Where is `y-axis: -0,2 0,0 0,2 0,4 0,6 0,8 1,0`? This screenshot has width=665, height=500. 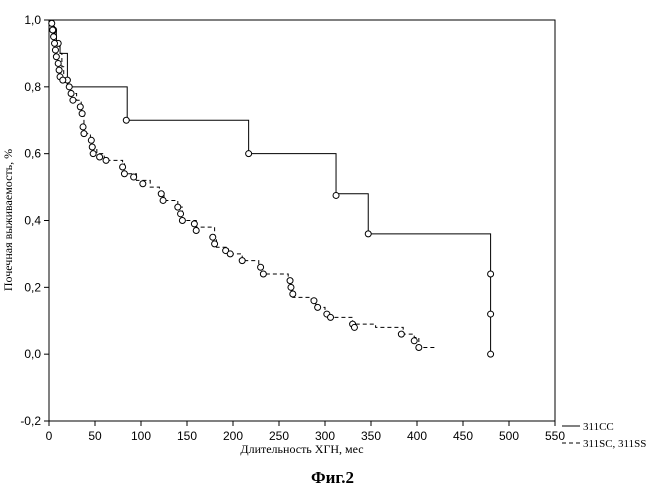
y-axis: -0,2 0,0 0,2 0,4 0,6 0,8 1,0 is located at coordinates (34, 220).